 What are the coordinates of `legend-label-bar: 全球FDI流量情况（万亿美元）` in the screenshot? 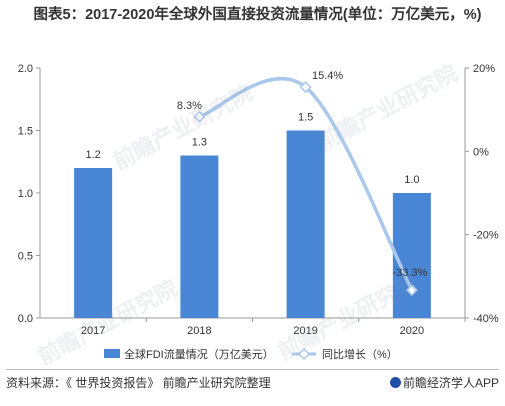 It's located at (199, 354).